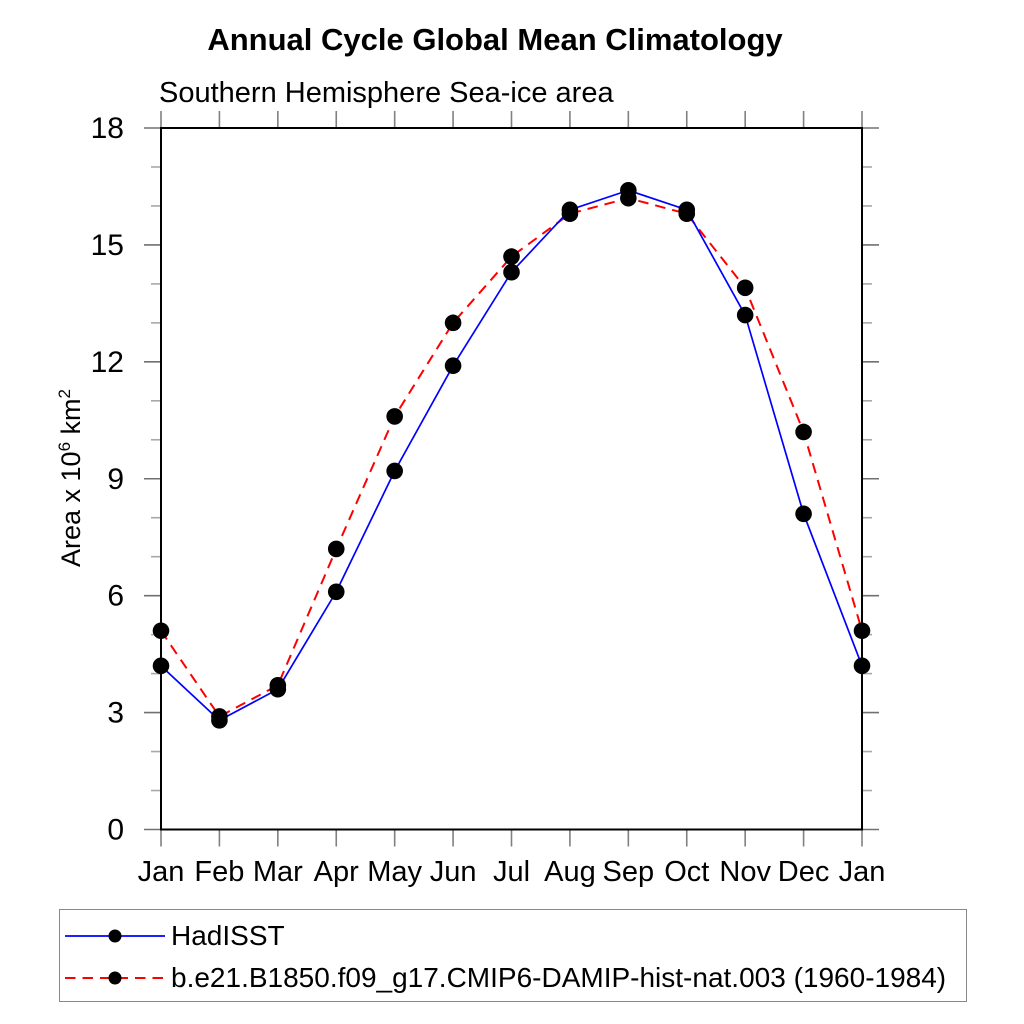 Image resolution: width=1024 pixels, height=1024 pixels. What do you see at coordinates (570, 872) in the screenshot?
I see `x-tick-label: Aug` at bounding box center [570, 872].